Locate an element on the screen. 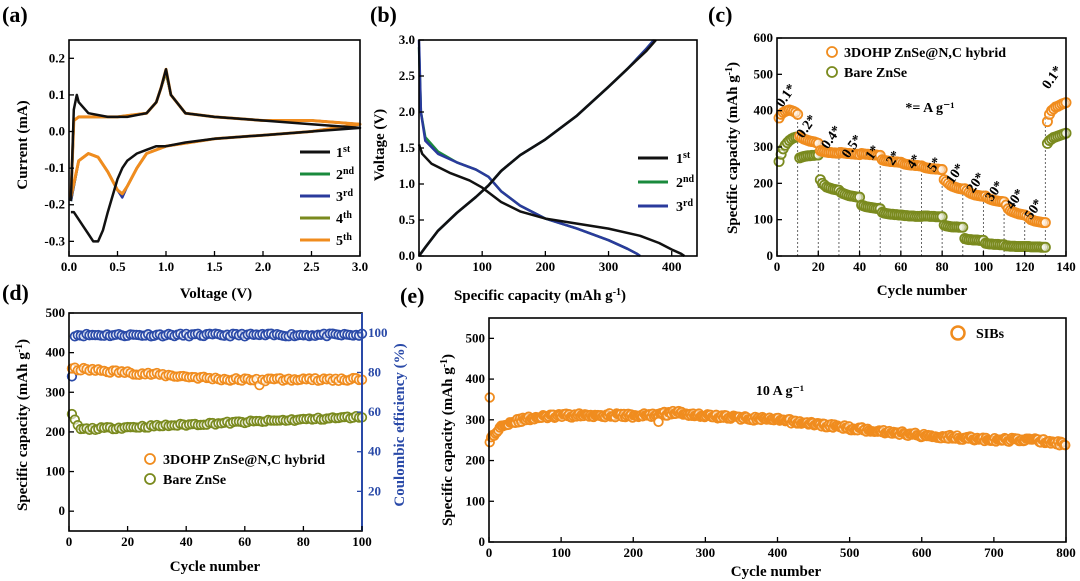  panel-b-ytick-label-6: 0.0 is located at coordinates (407, 255).